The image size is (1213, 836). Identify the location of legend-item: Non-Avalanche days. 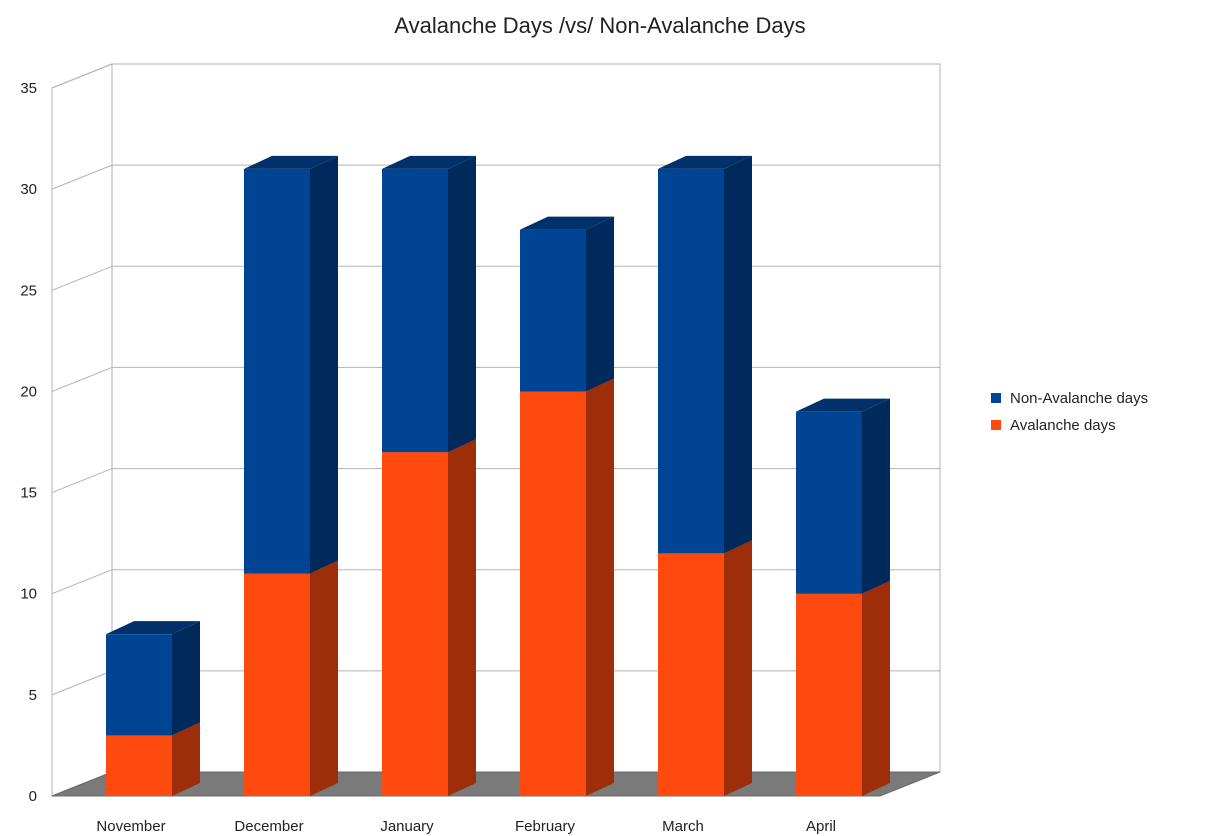
(1069, 398).